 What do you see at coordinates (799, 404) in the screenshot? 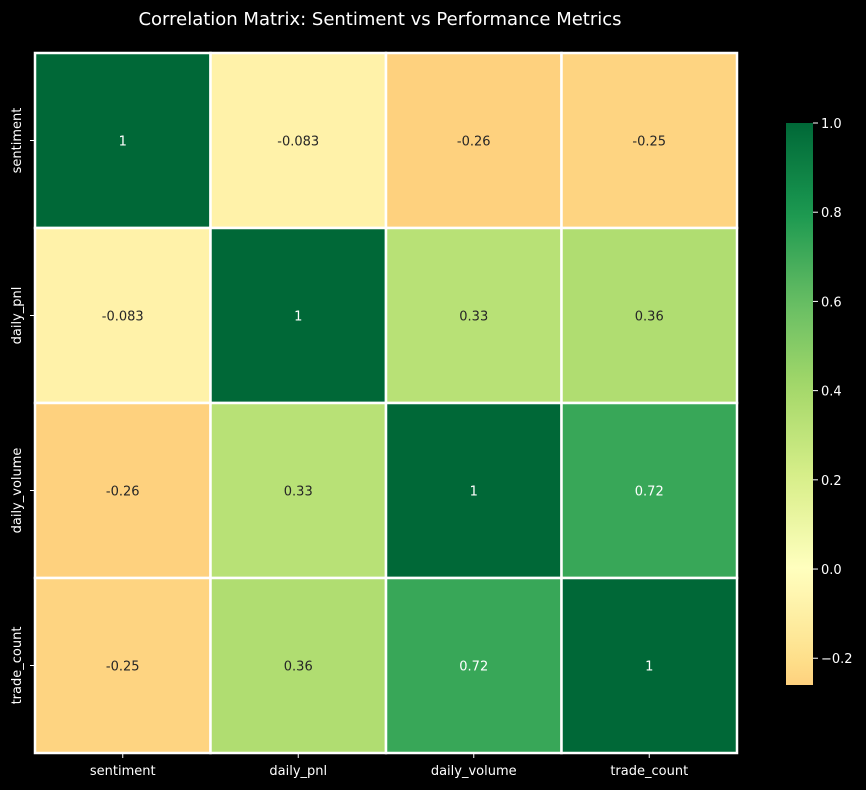
I see `colorbar-gradient` at bounding box center [799, 404].